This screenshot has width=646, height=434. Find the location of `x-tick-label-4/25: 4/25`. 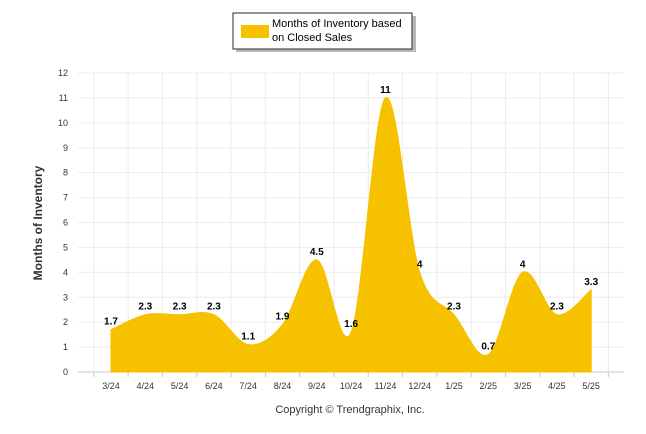

x-tick-label-4/25: 4/25 is located at coordinates (557, 386).